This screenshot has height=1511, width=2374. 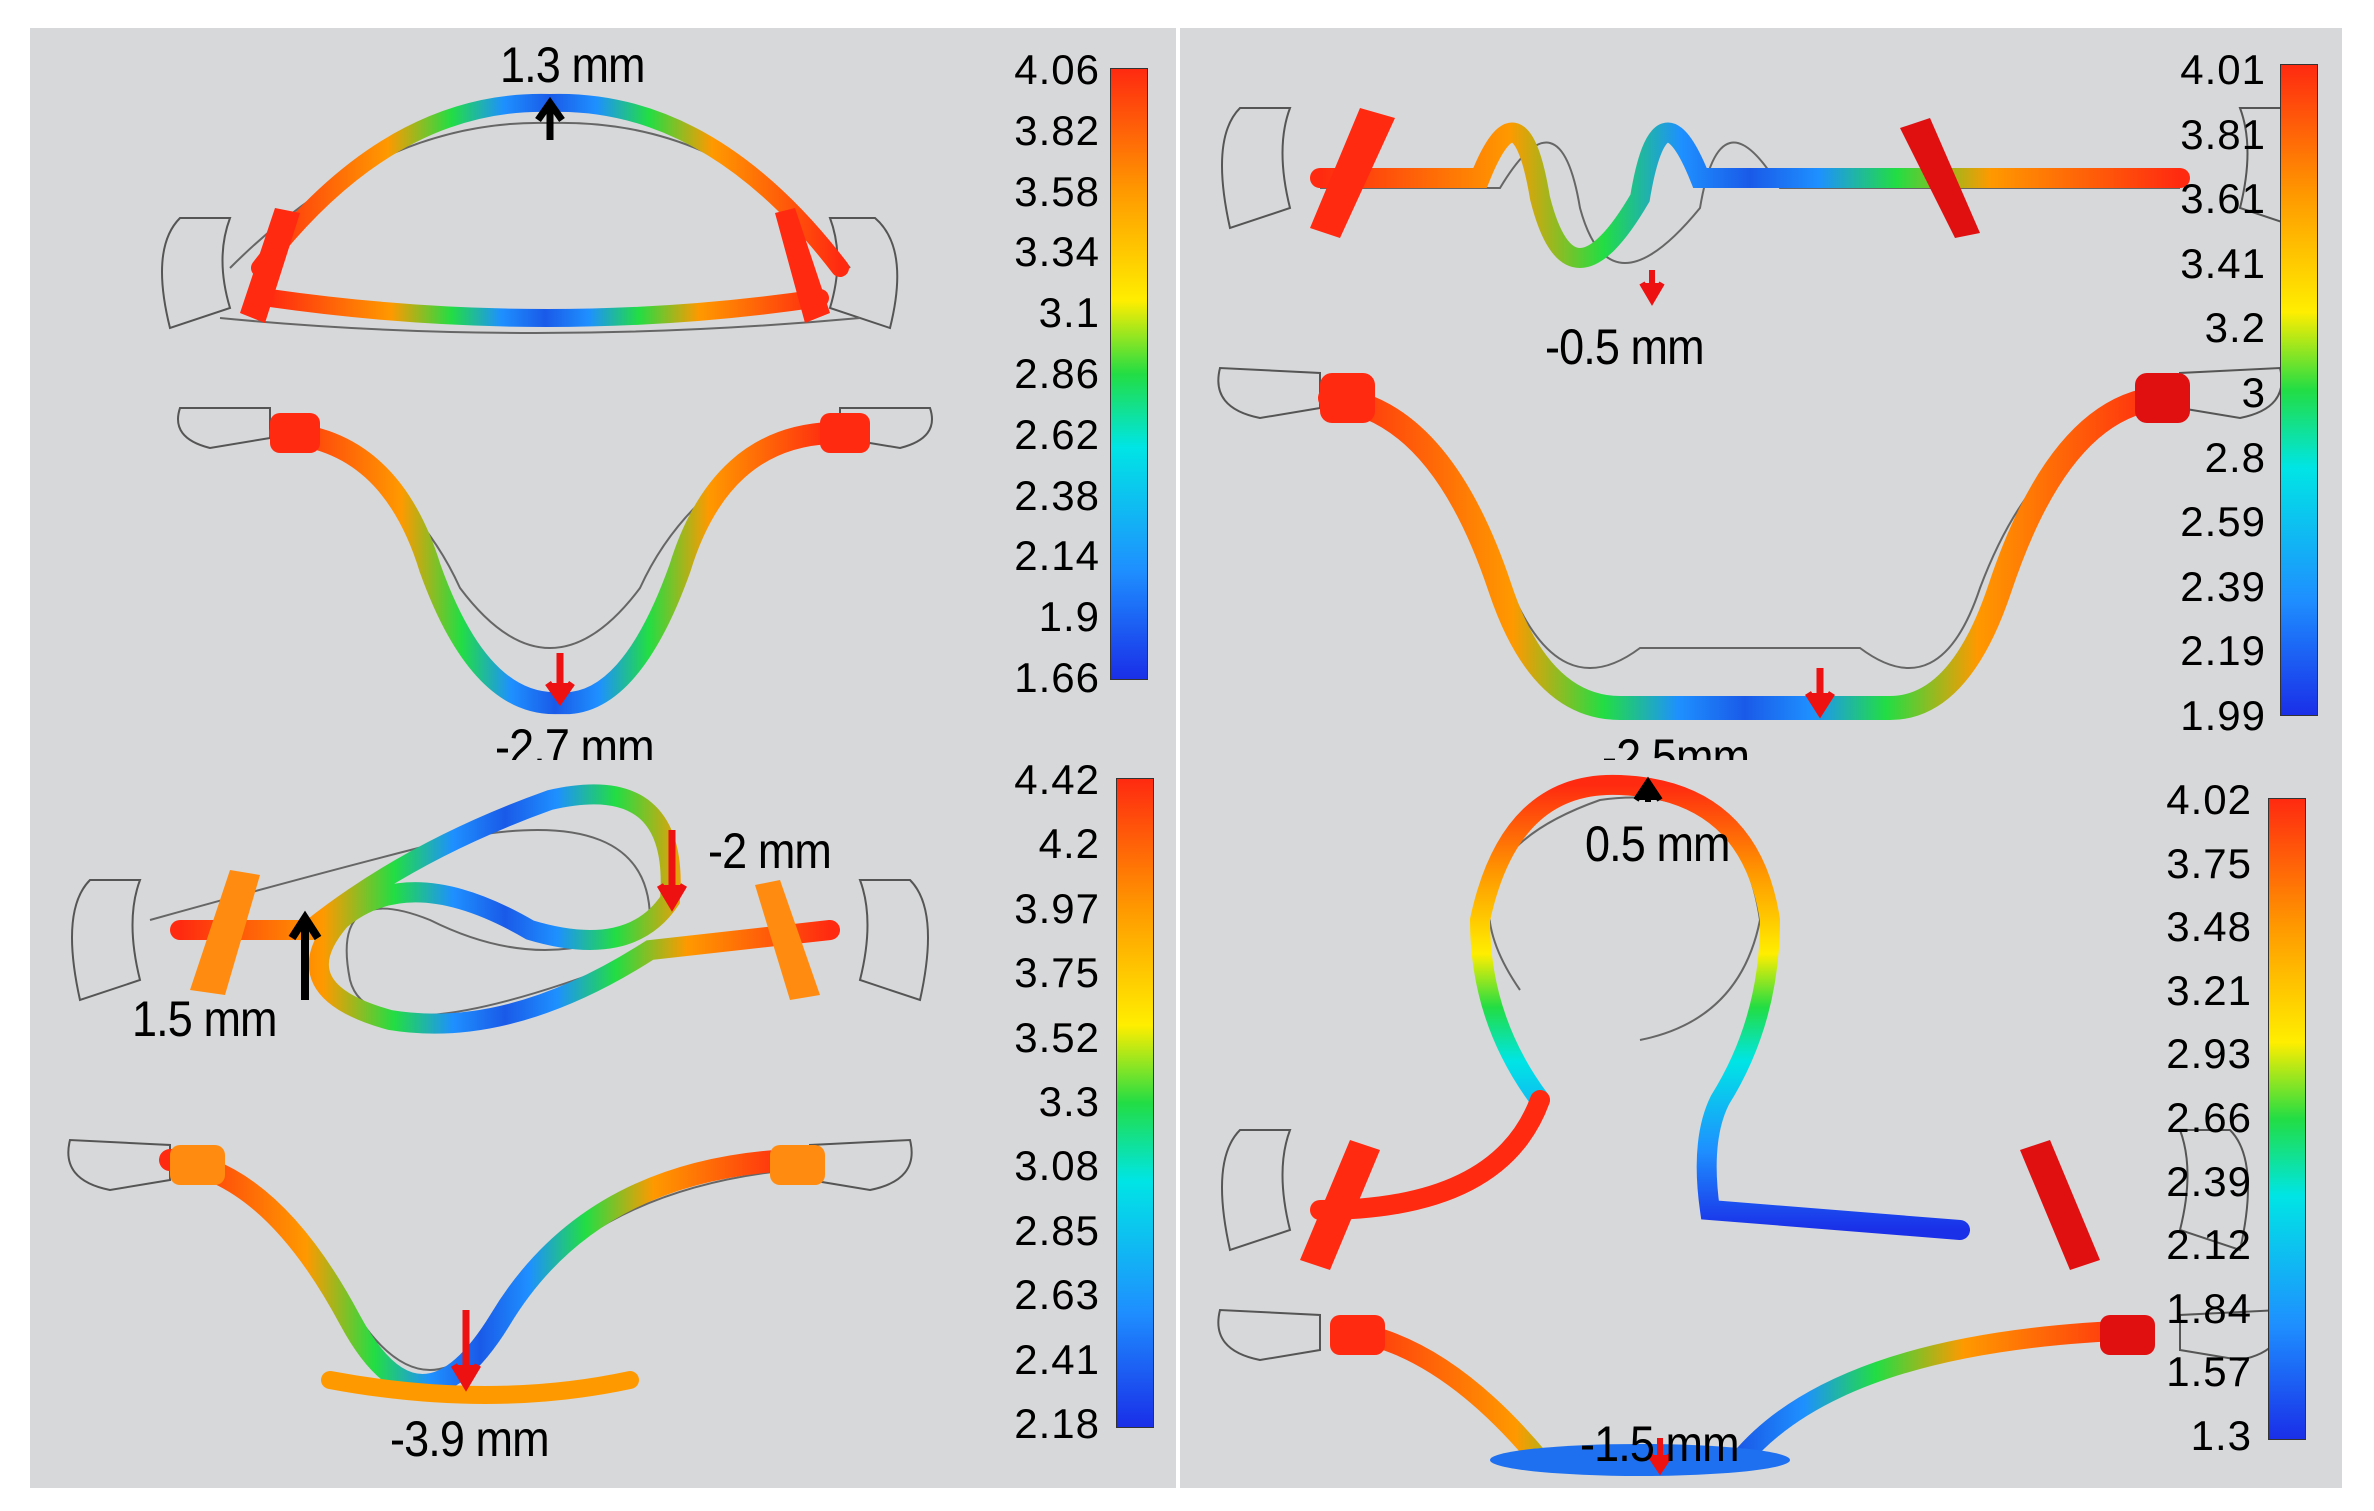 I want to click on colorbar-tick: 1.66, so click(x=1057, y=677).